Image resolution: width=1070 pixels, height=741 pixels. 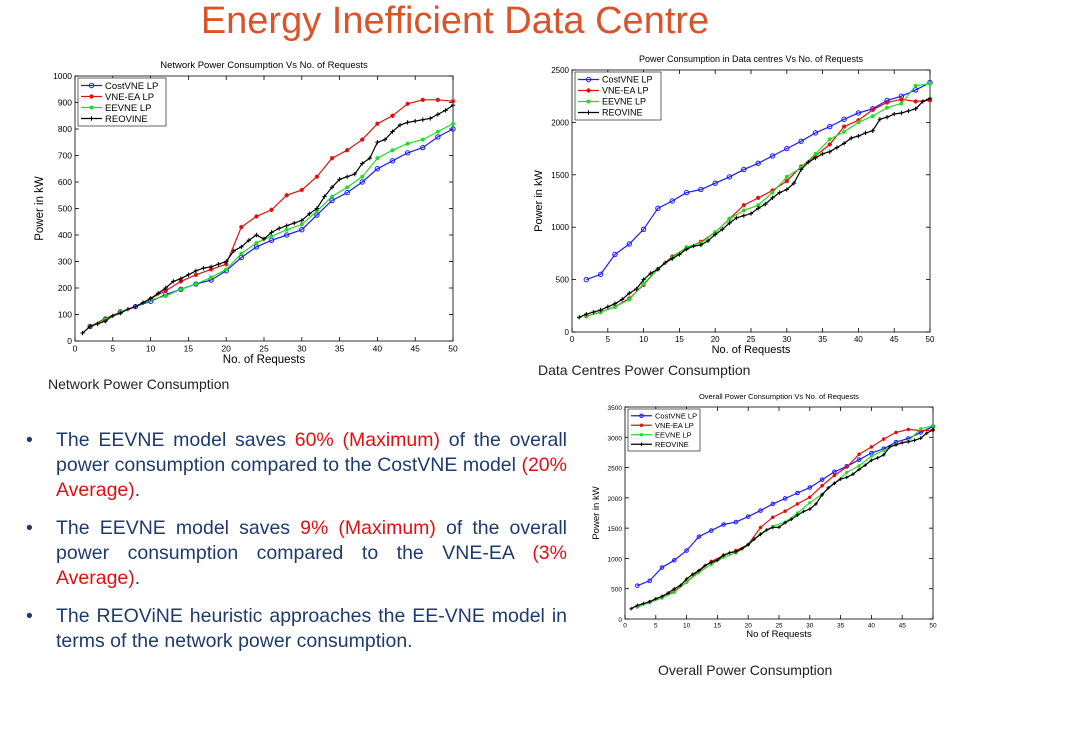 I want to click on y-tick-label: 600, so click(x=65, y=182).